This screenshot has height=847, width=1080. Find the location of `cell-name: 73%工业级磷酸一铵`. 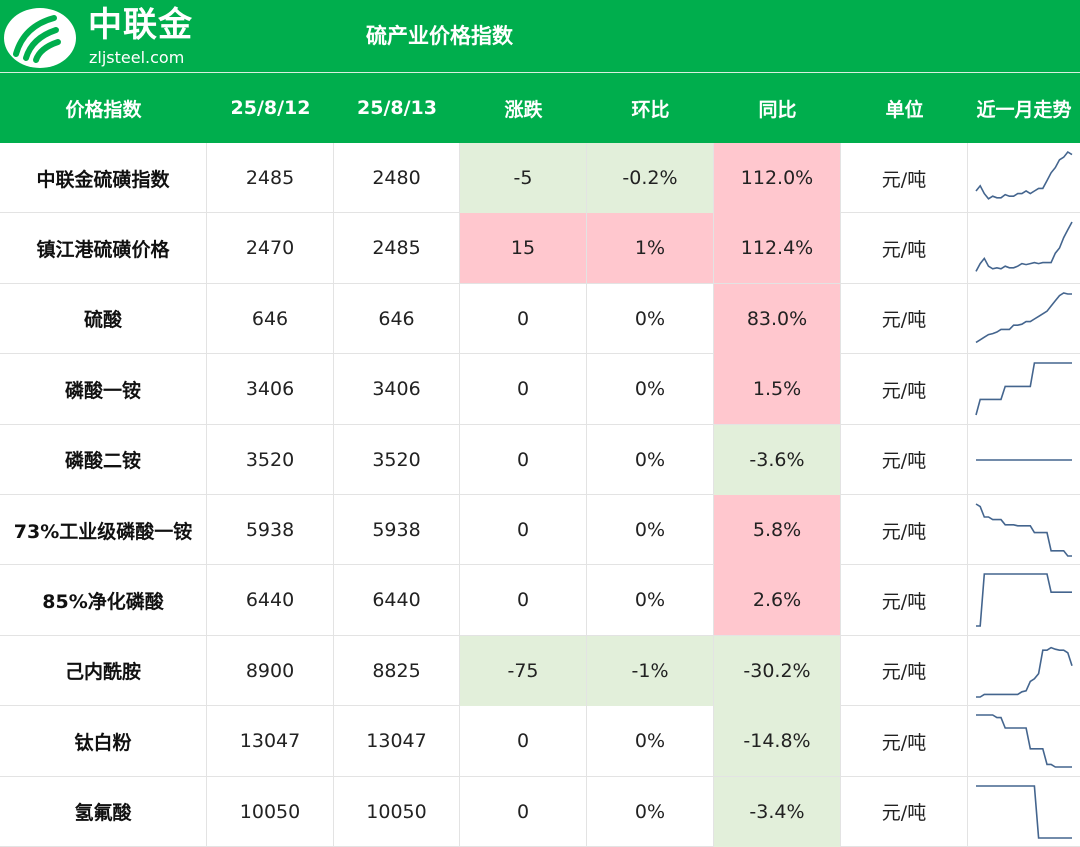

cell-name: 73%工业级磷酸一铵 is located at coordinates (103, 530).